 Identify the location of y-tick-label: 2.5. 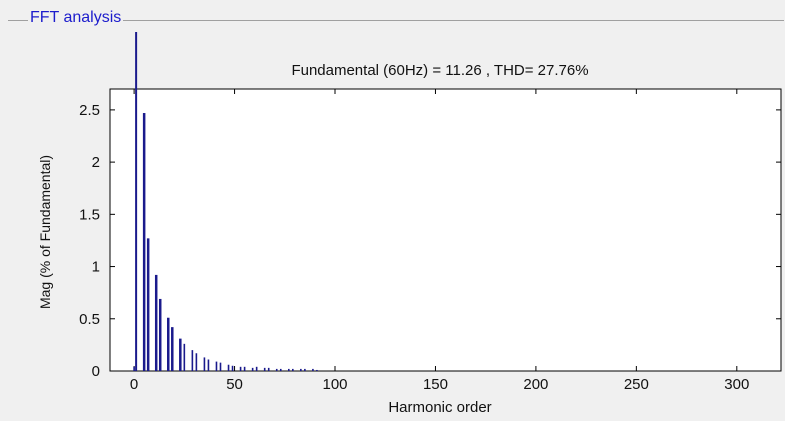
(89, 110).